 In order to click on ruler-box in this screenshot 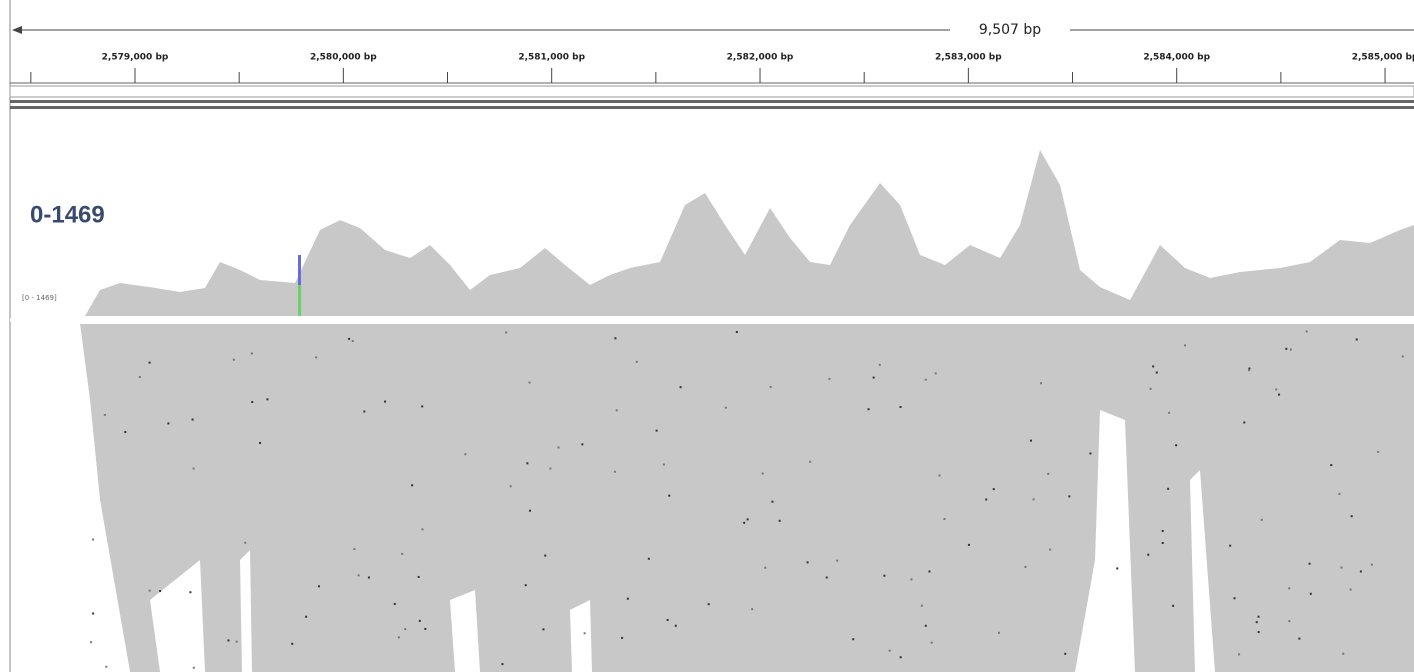, I will do `click(711, 91)`.